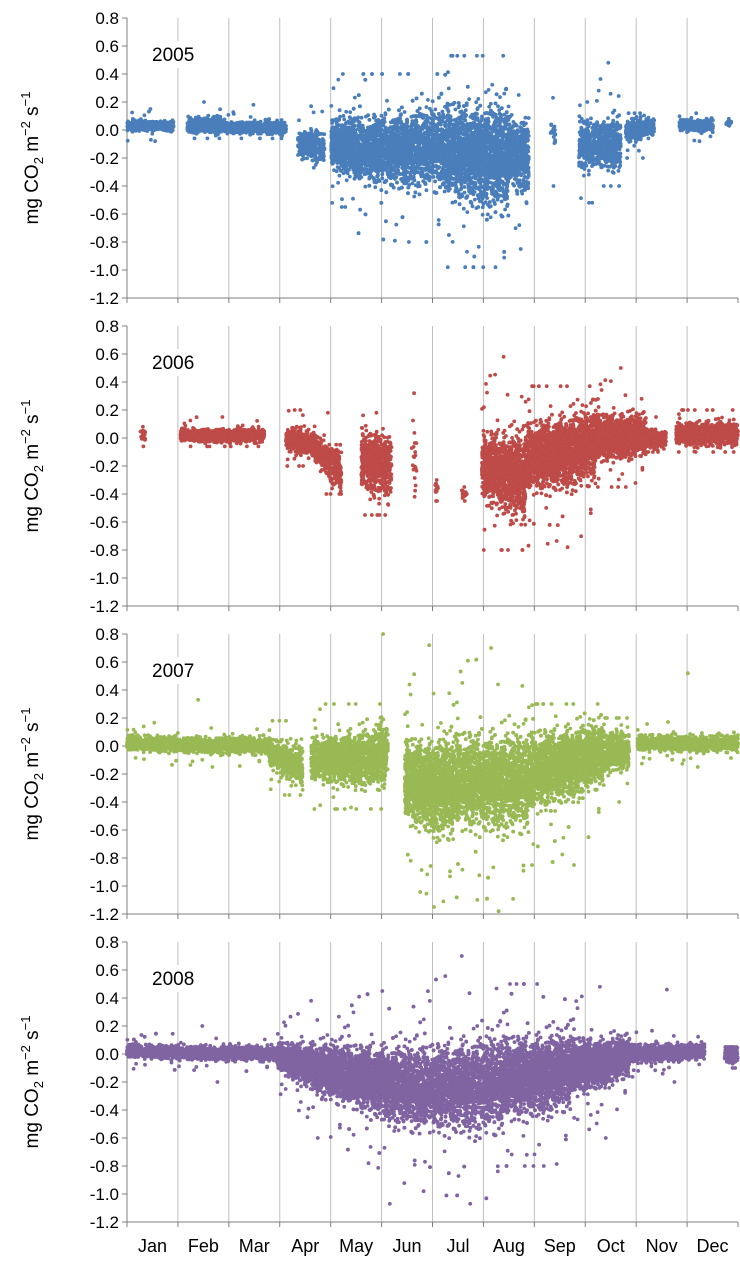 The width and height of the screenshot is (740, 1284). Describe the element at coordinates (429, 161) in the screenshot. I see `scatter-series-2005` at that location.